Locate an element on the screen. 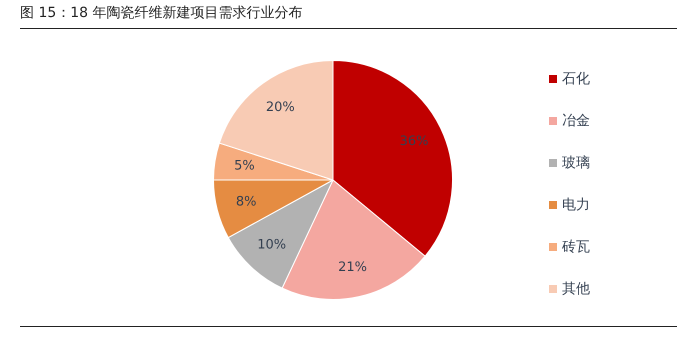 This screenshot has height=361, width=697. data-label: 5% is located at coordinates (244, 166).